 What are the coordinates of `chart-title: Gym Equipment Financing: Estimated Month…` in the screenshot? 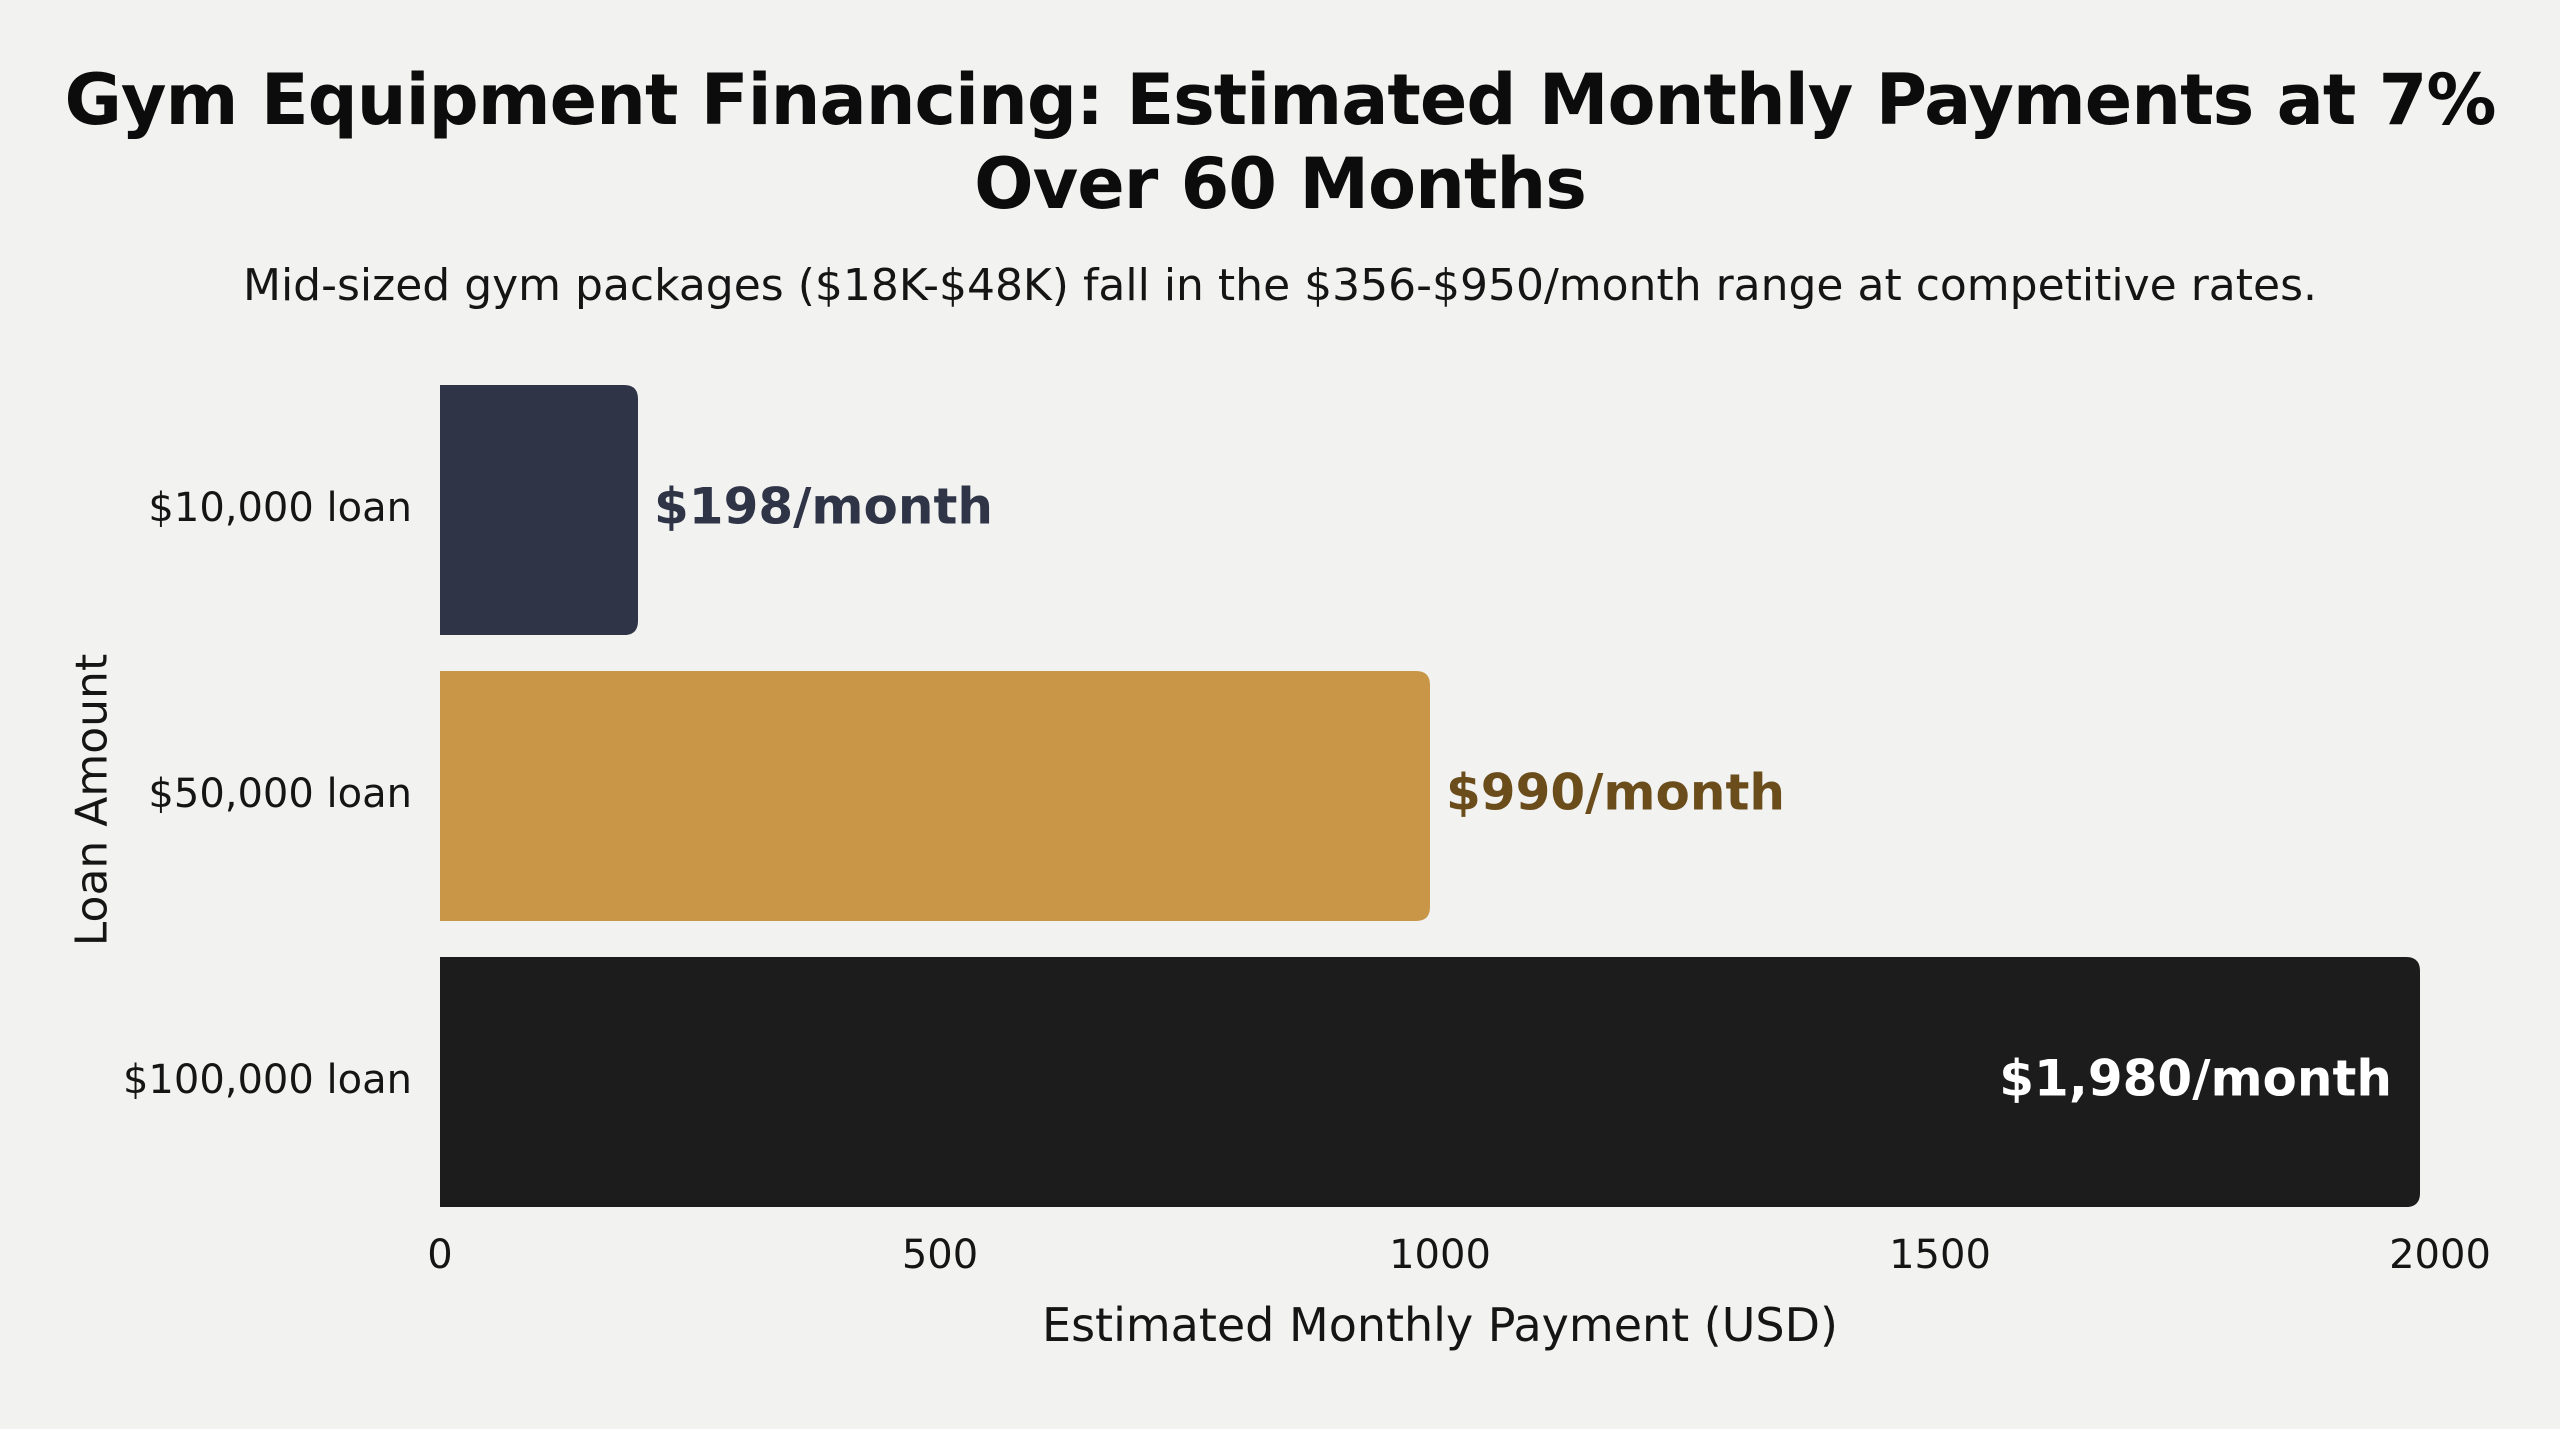 It's located at (1280, 142).